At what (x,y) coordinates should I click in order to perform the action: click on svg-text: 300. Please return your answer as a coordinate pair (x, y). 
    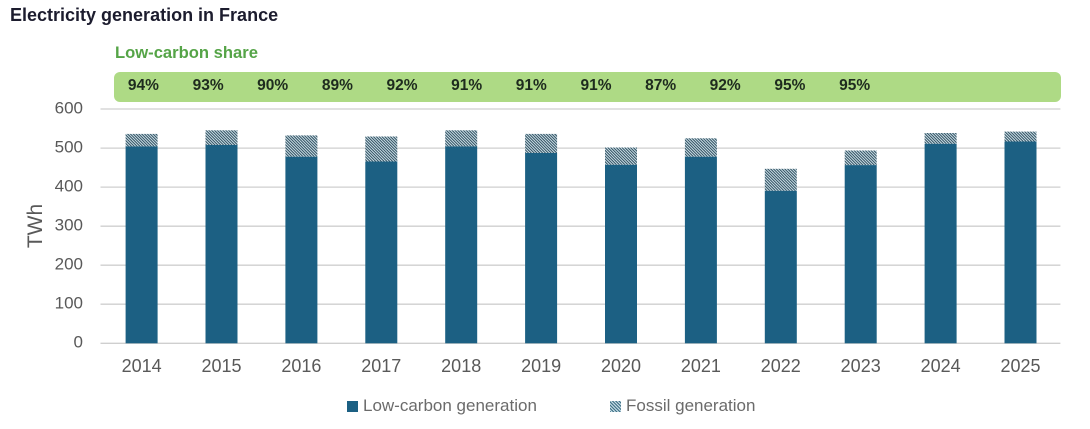
    Looking at the image, I should click on (69, 225).